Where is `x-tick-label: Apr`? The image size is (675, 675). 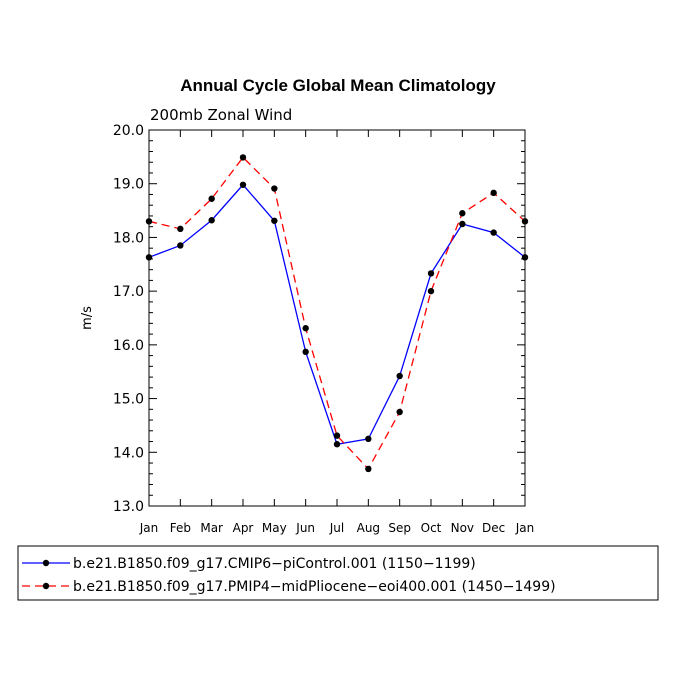 x-tick-label: Apr is located at coordinates (243, 528).